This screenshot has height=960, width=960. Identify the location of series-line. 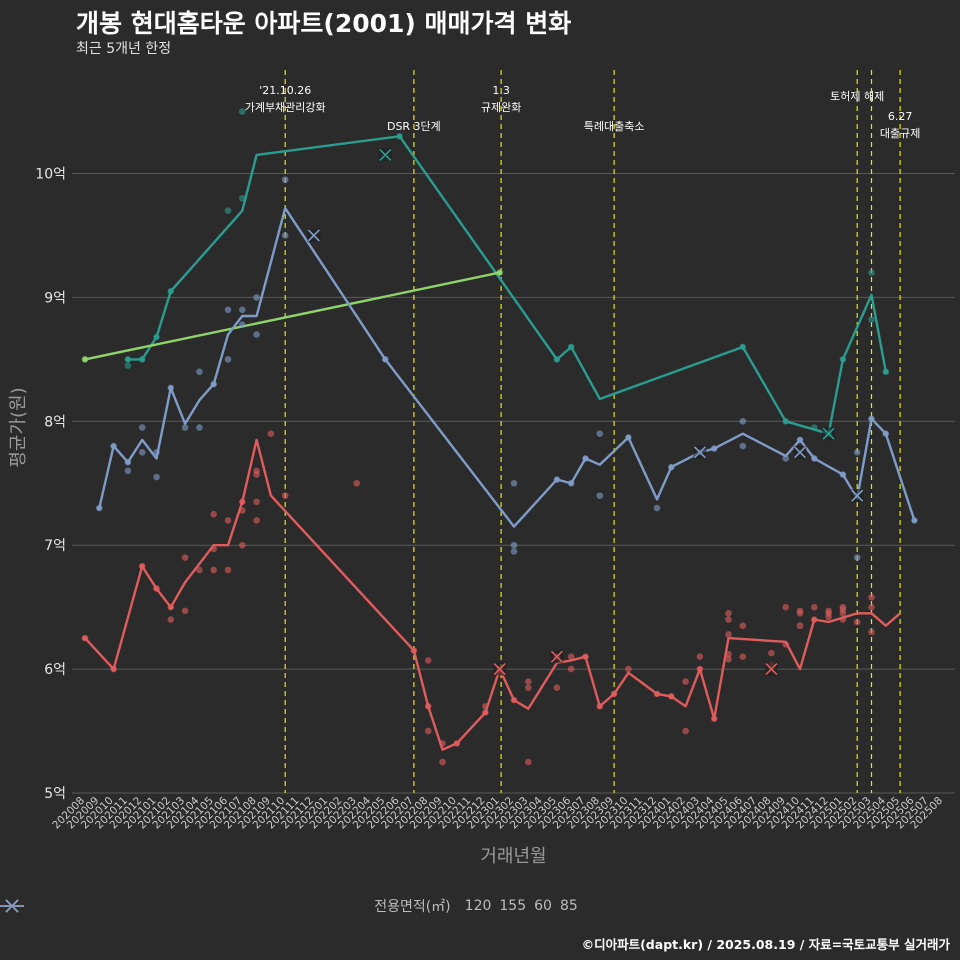
(292, 316).